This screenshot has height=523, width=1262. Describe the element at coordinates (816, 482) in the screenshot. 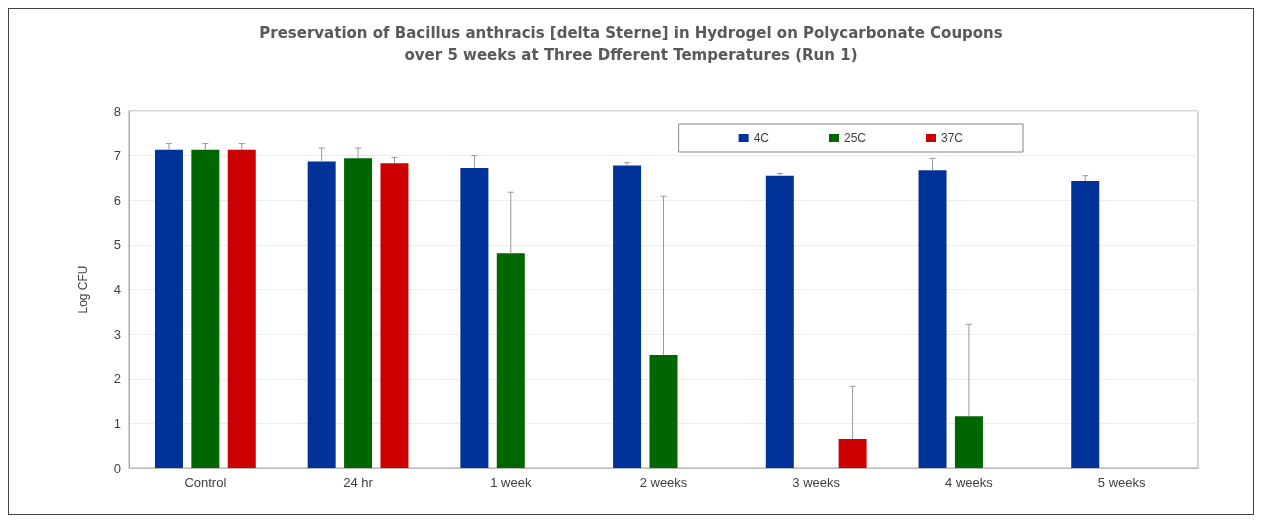

I see `x-tick-label: 3 weeks` at that location.